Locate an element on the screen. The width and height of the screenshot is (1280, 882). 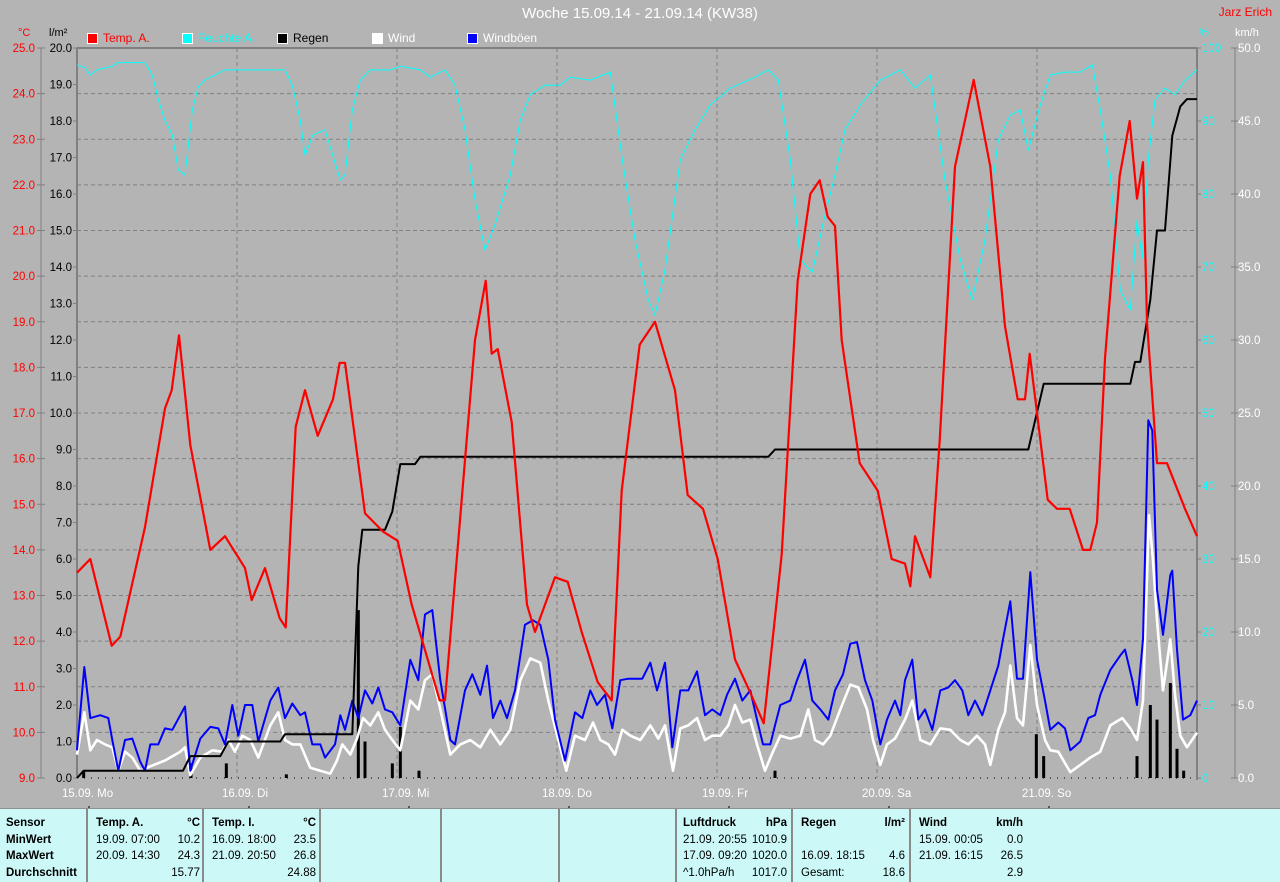
stats-label: Durchschnitt is located at coordinates (41, 872).